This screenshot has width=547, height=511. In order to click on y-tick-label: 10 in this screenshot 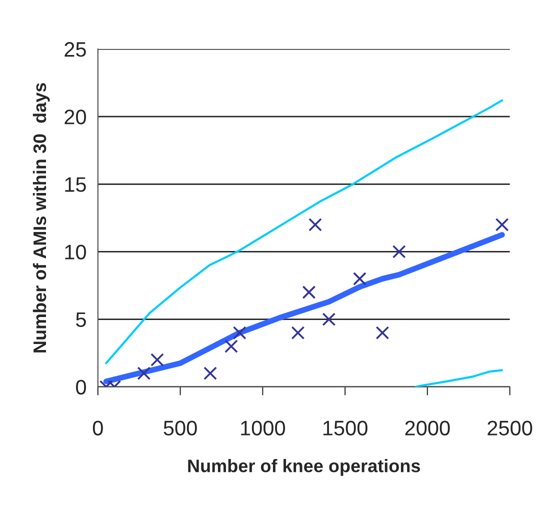, I will do `click(75, 252)`.